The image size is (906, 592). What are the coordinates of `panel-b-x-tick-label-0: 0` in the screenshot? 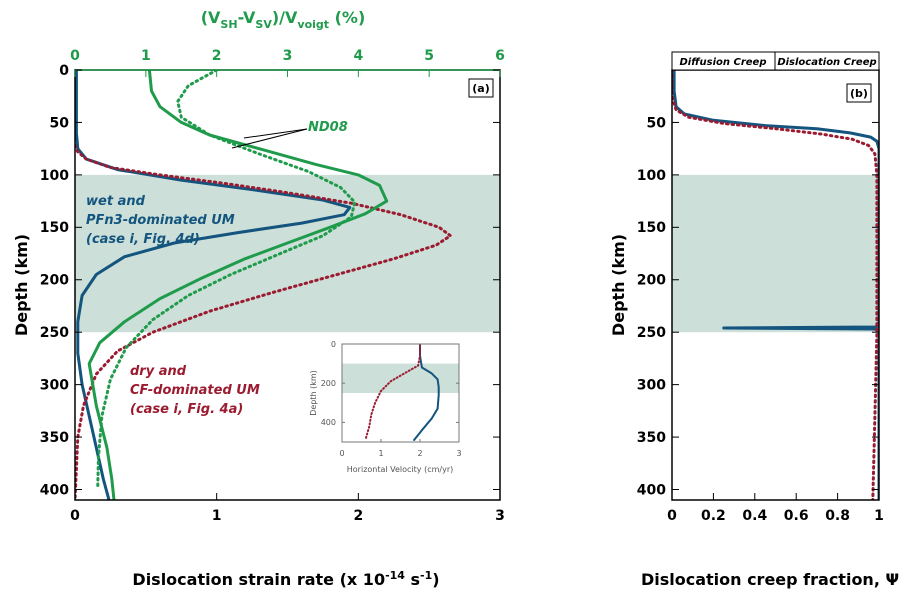 It's located at (672, 516).